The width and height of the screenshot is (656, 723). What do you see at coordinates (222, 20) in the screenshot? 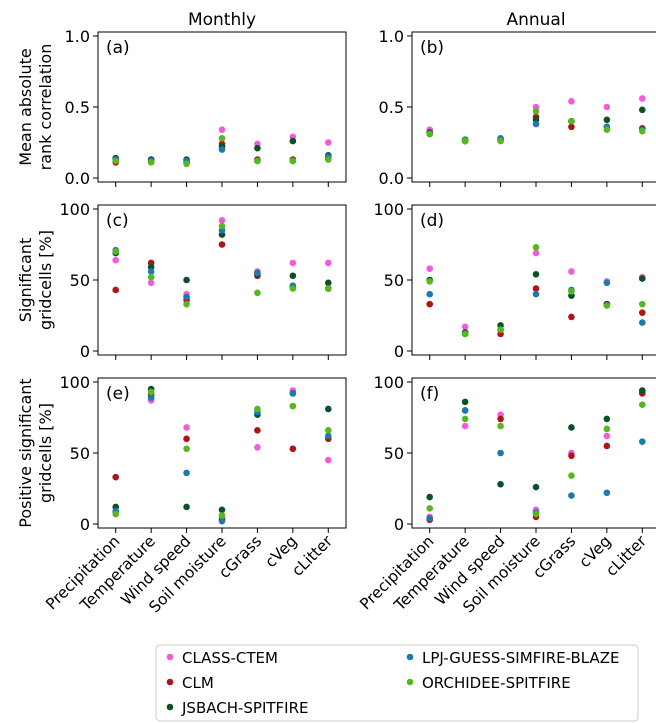
I see `column-title-monthly: Monthly` at bounding box center [222, 20].